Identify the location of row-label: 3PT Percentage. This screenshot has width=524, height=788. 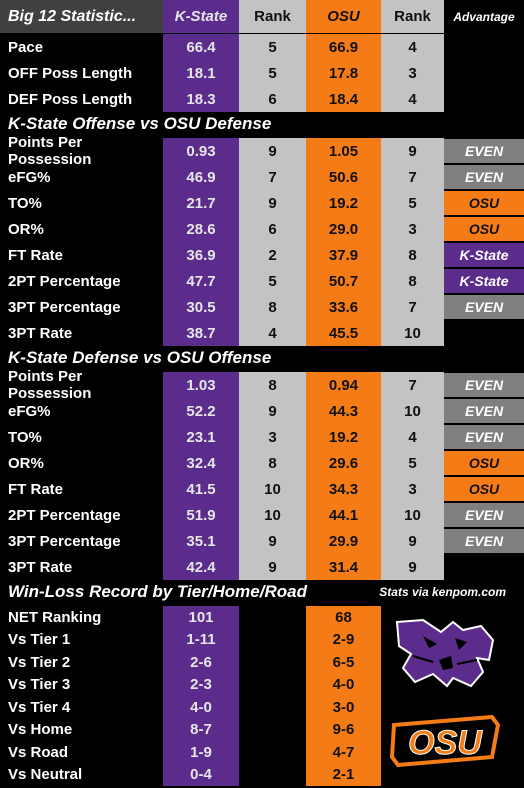
(64, 541).